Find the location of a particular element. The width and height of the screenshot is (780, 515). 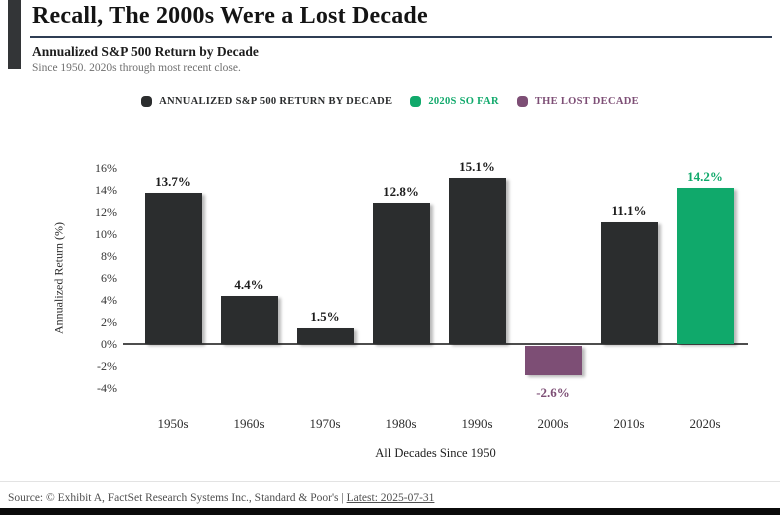

footer-divider is located at coordinates (390, 481).